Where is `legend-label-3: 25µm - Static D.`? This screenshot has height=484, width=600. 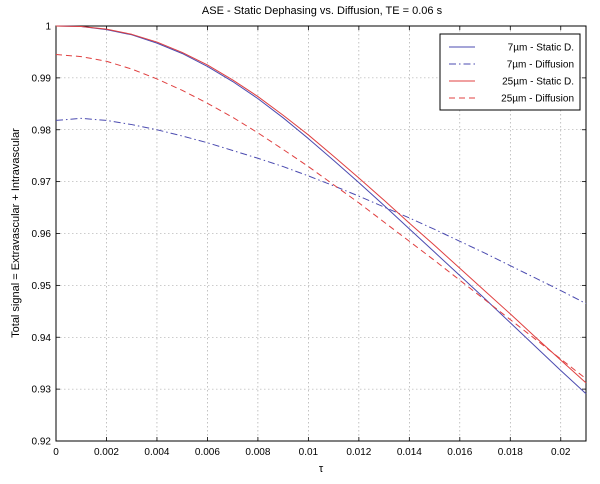 legend-label-3: 25µm - Static D. is located at coordinates (538, 82).